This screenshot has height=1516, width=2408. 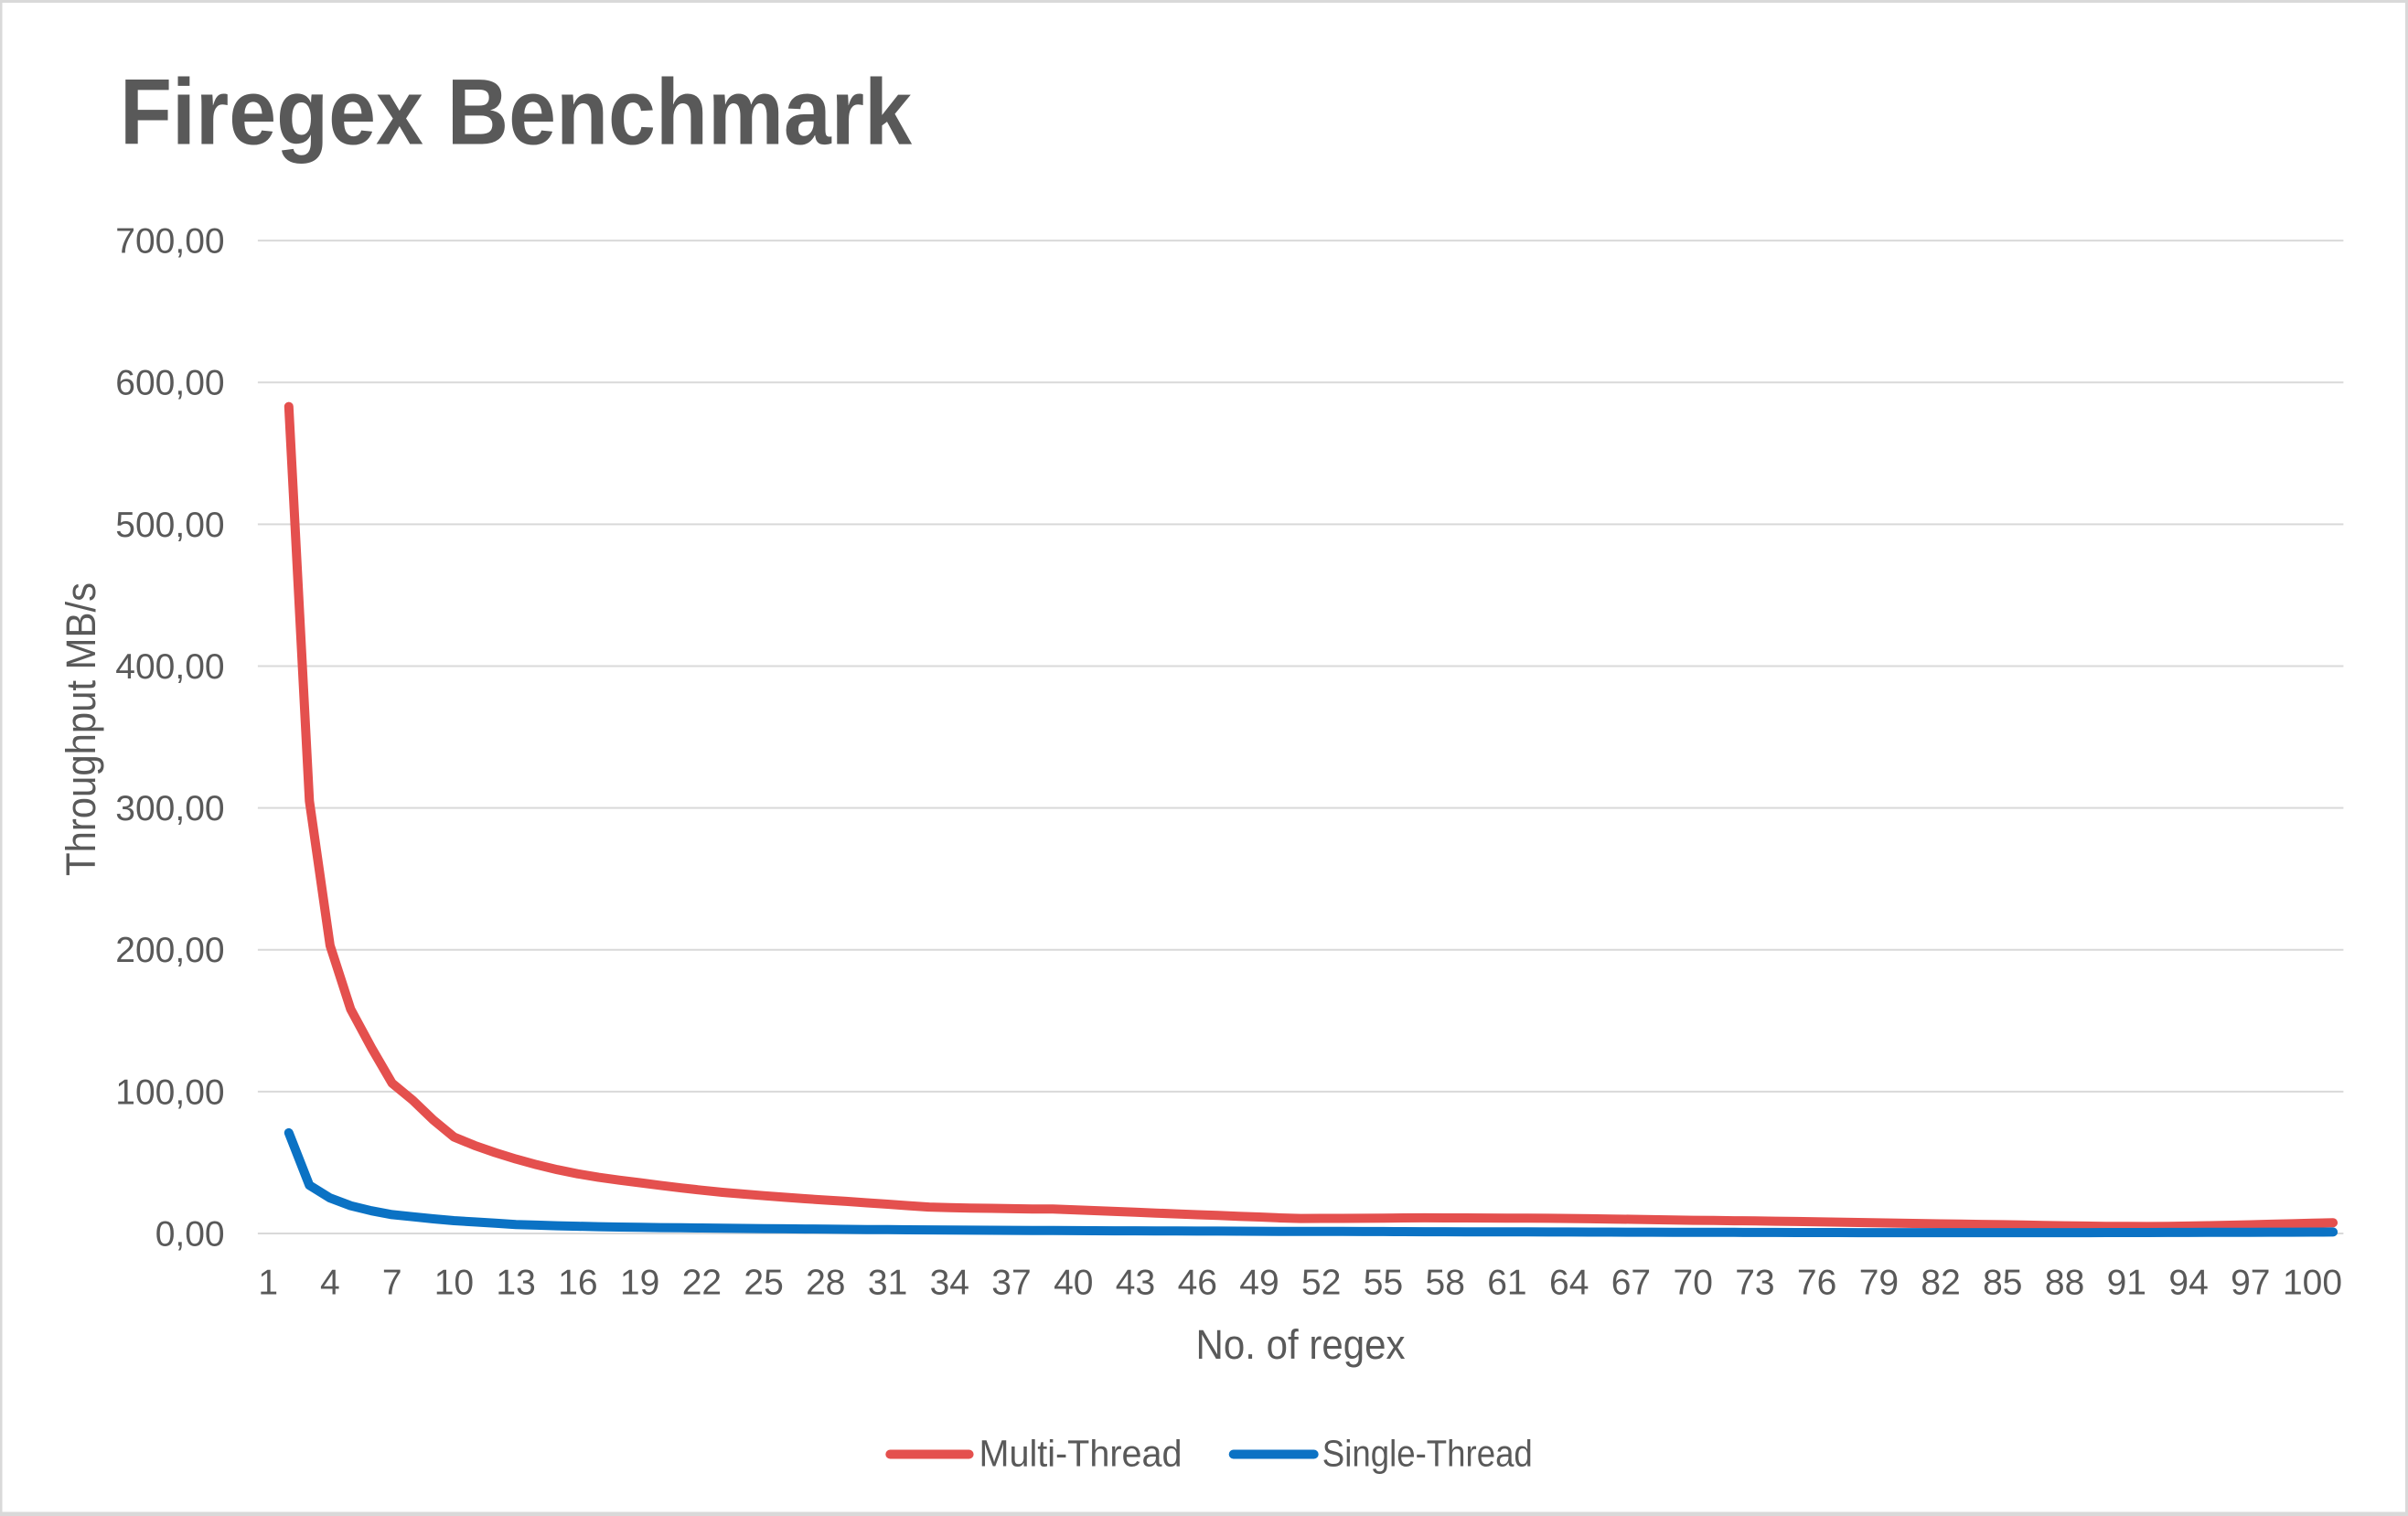 What do you see at coordinates (702, 1283) in the screenshot?
I see `svg-text: 22` at bounding box center [702, 1283].